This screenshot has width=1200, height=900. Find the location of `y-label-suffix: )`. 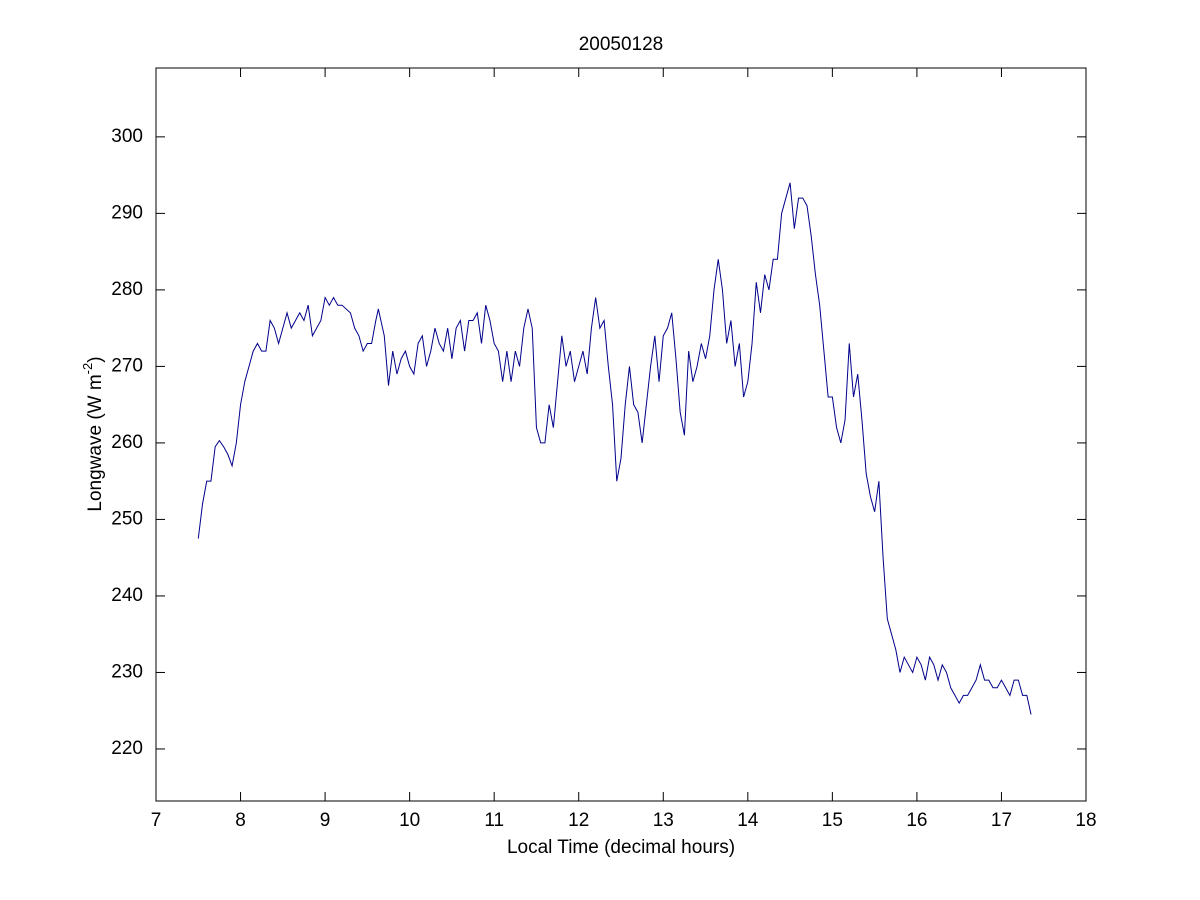

y-label-suffix: ) is located at coordinates (95, 359).